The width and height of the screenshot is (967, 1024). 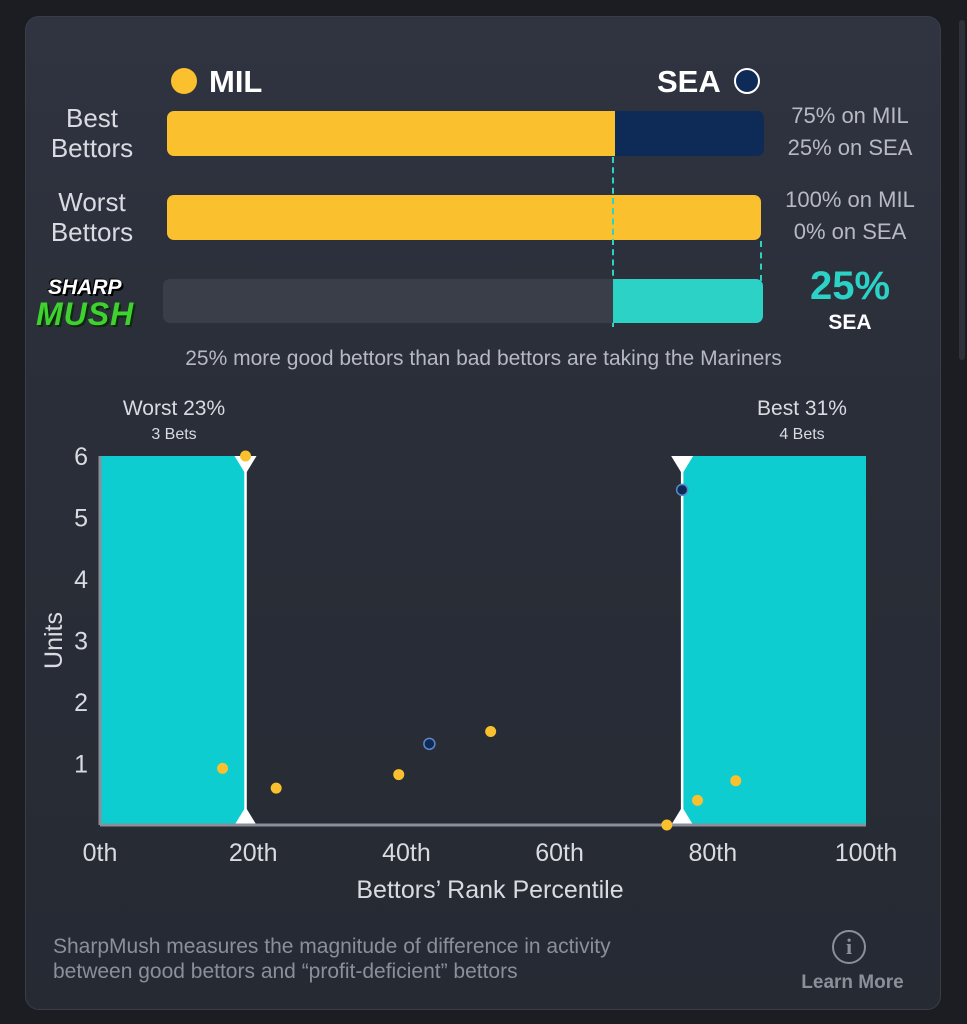 What do you see at coordinates (849, 947) in the screenshot?
I see `info-icon: i` at bounding box center [849, 947].